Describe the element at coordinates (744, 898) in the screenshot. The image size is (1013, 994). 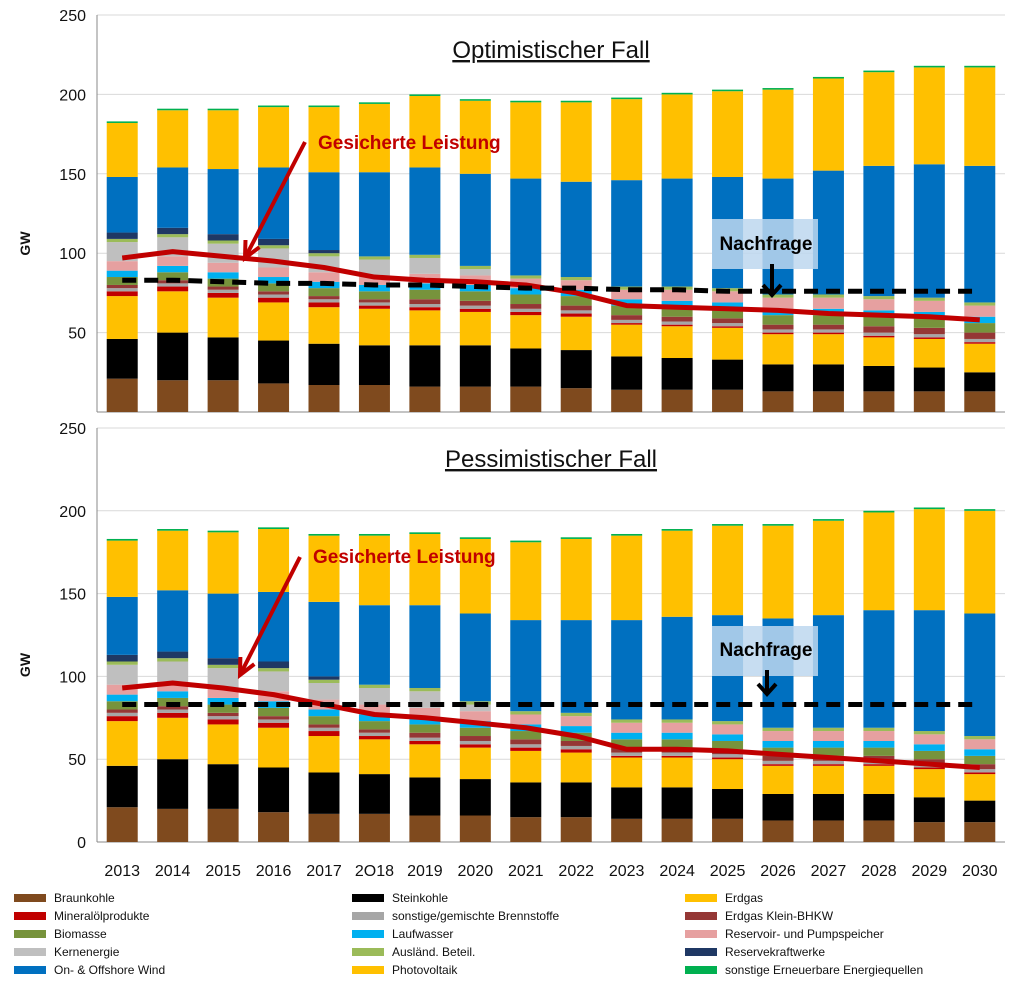
I see `legend-label: Erdgas` at that location.